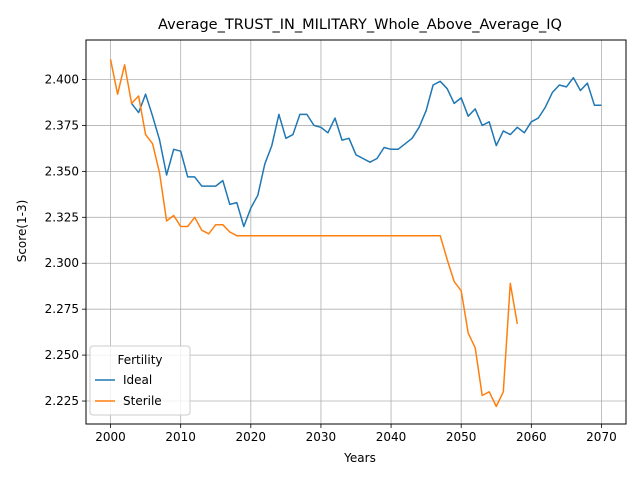  I want to click on y-tick-label: 2.300, so click(62, 263).